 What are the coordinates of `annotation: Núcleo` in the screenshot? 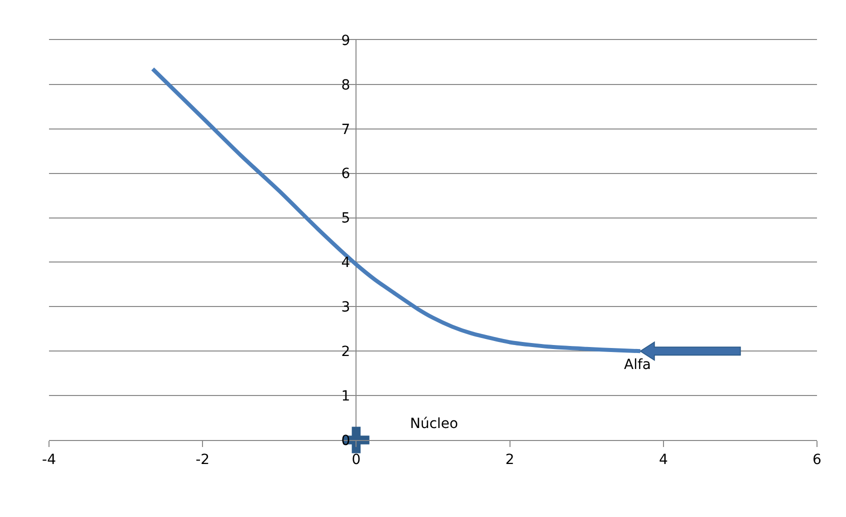 It's located at (434, 424).